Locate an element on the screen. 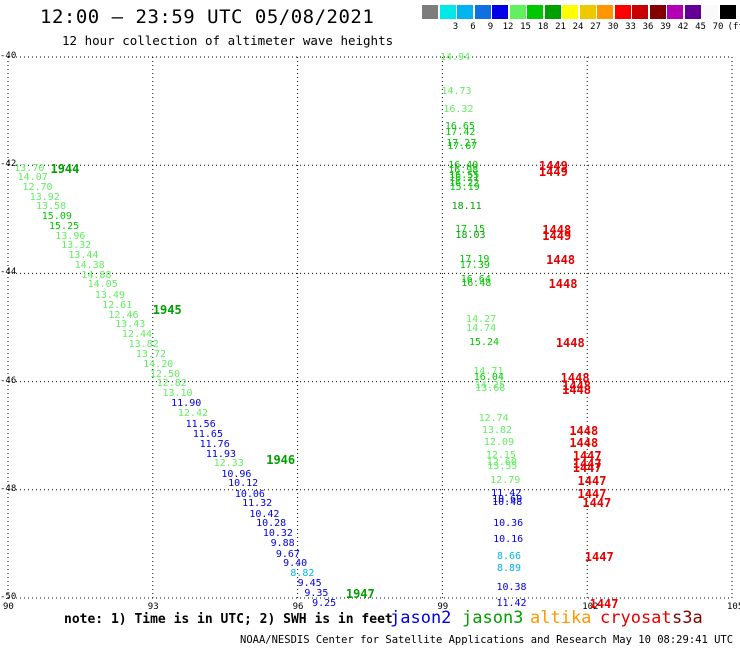  wave-height-value: 8.66 is located at coordinates (509, 557).